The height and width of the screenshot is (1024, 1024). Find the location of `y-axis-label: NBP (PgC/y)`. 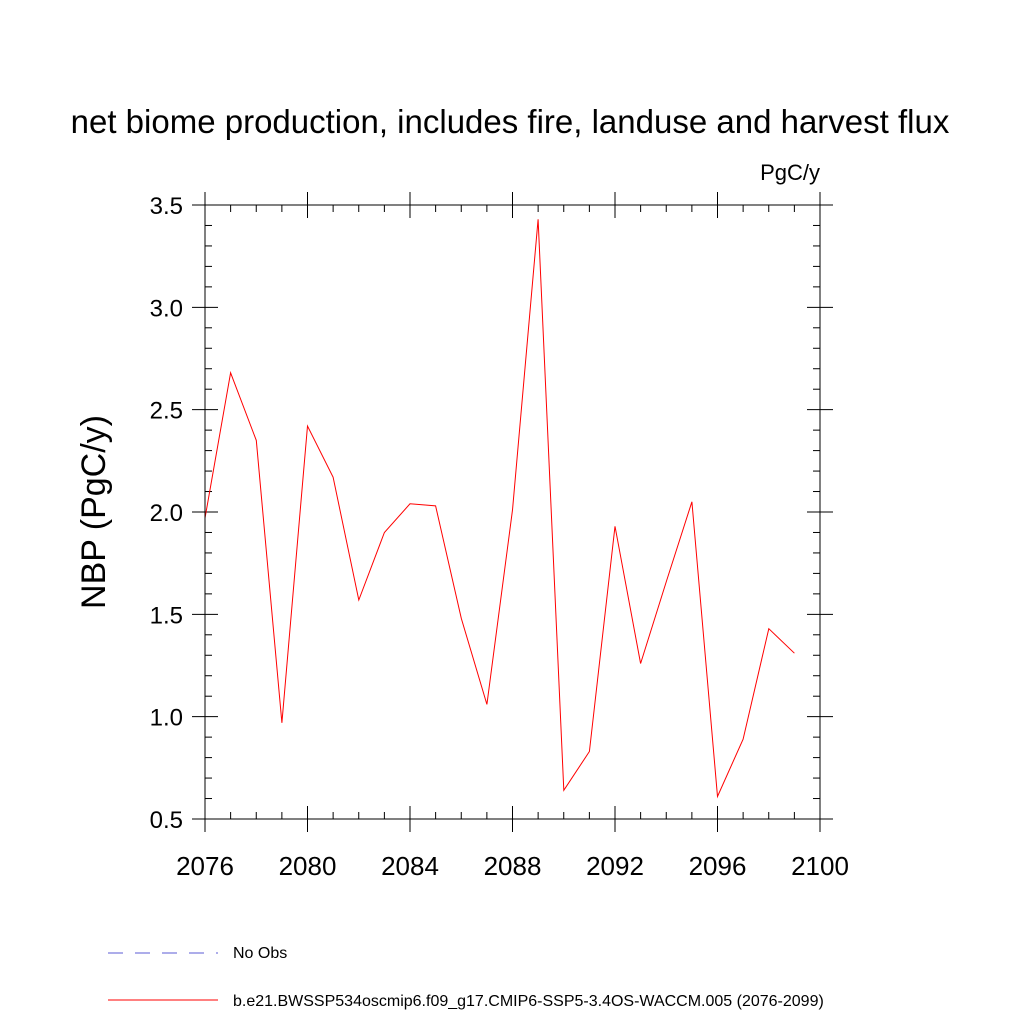

y-axis-label: NBP (PgC/y) is located at coordinates (94, 512).